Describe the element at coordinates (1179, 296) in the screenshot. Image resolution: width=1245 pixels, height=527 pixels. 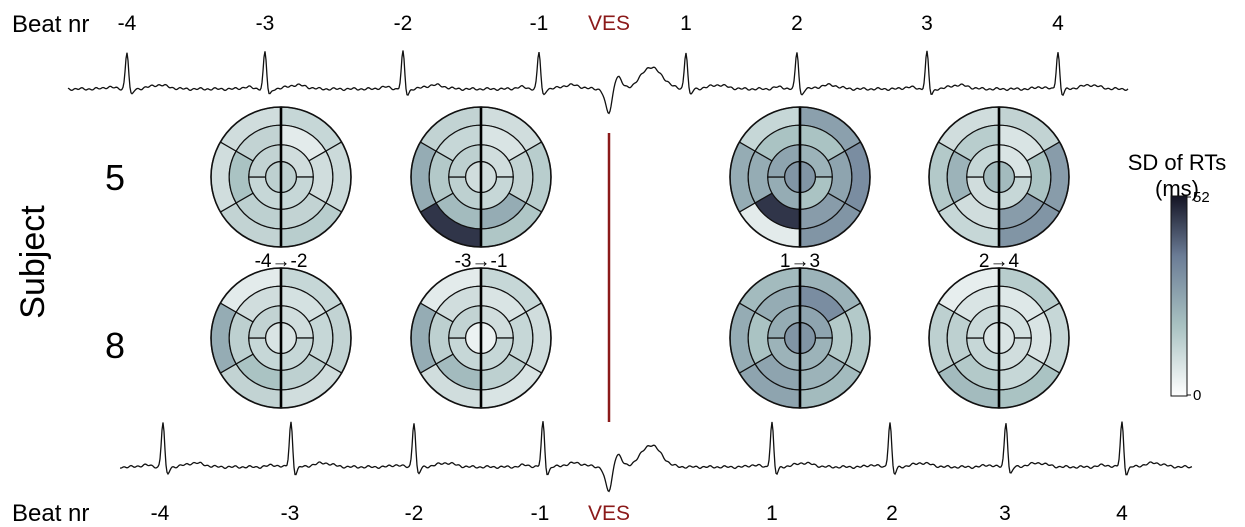
I see `colorbar-gradient` at that location.